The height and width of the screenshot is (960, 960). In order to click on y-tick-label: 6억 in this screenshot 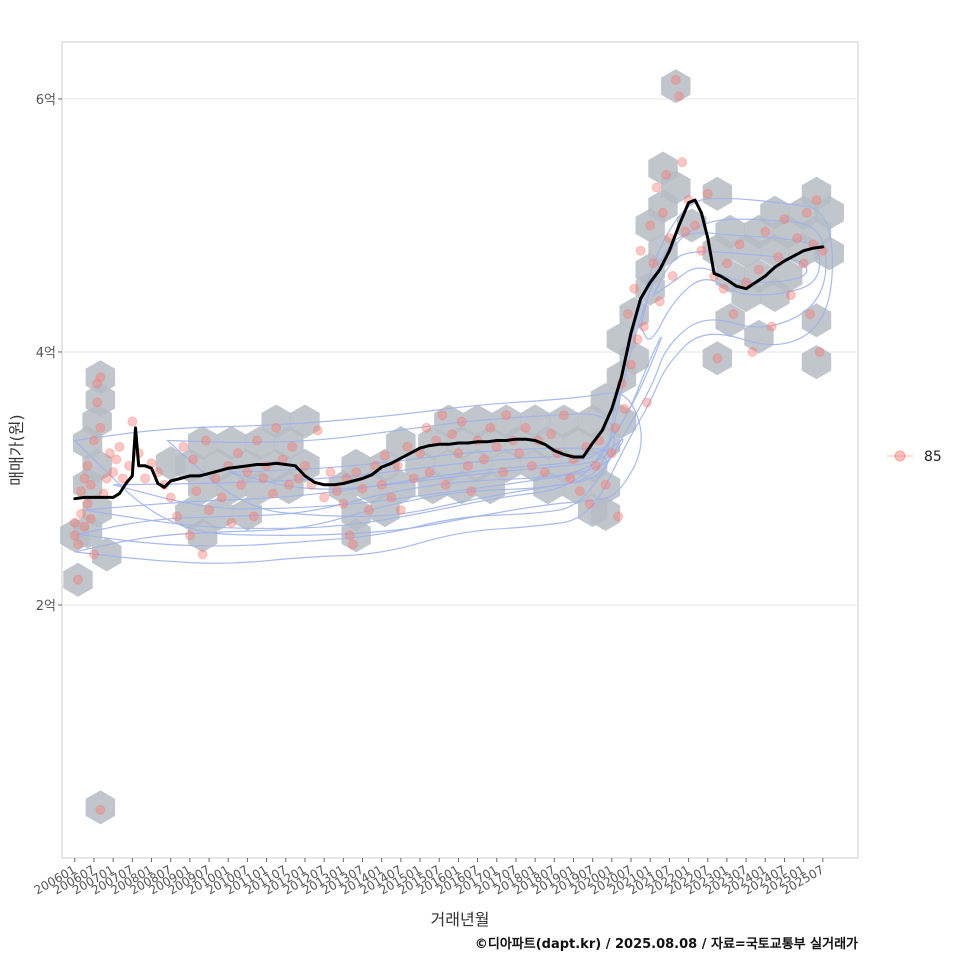, I will do `click(46, 100)`.